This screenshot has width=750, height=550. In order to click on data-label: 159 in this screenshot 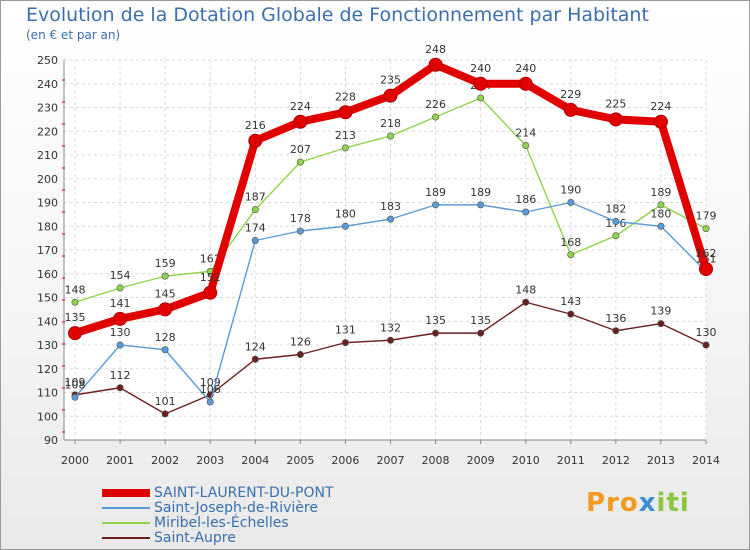, I will do `click(165, 263)`.